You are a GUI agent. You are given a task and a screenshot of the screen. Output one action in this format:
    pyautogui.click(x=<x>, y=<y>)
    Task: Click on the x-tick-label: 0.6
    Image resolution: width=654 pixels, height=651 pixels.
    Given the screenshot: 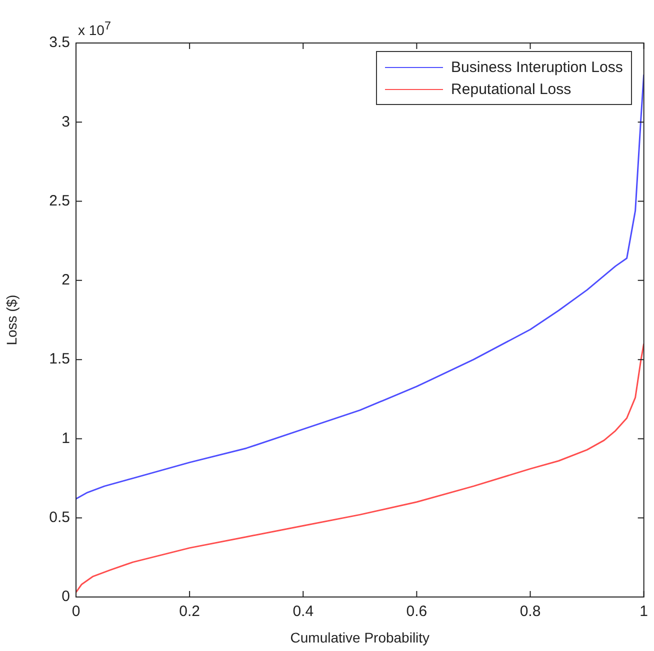 What is the action you would take?
    pyautogui.click(x=417, y=611)
    